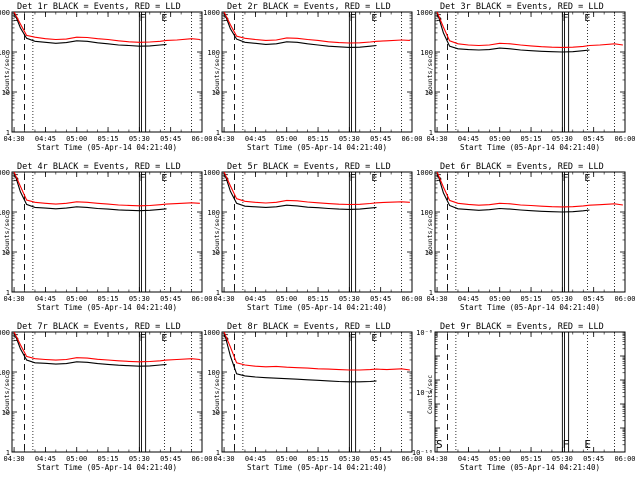 The width and height of the screenshot is (640, 480). I want to click on panel-title: Det 6r BLACK = Events, RED = LLD, so click(522, 167).